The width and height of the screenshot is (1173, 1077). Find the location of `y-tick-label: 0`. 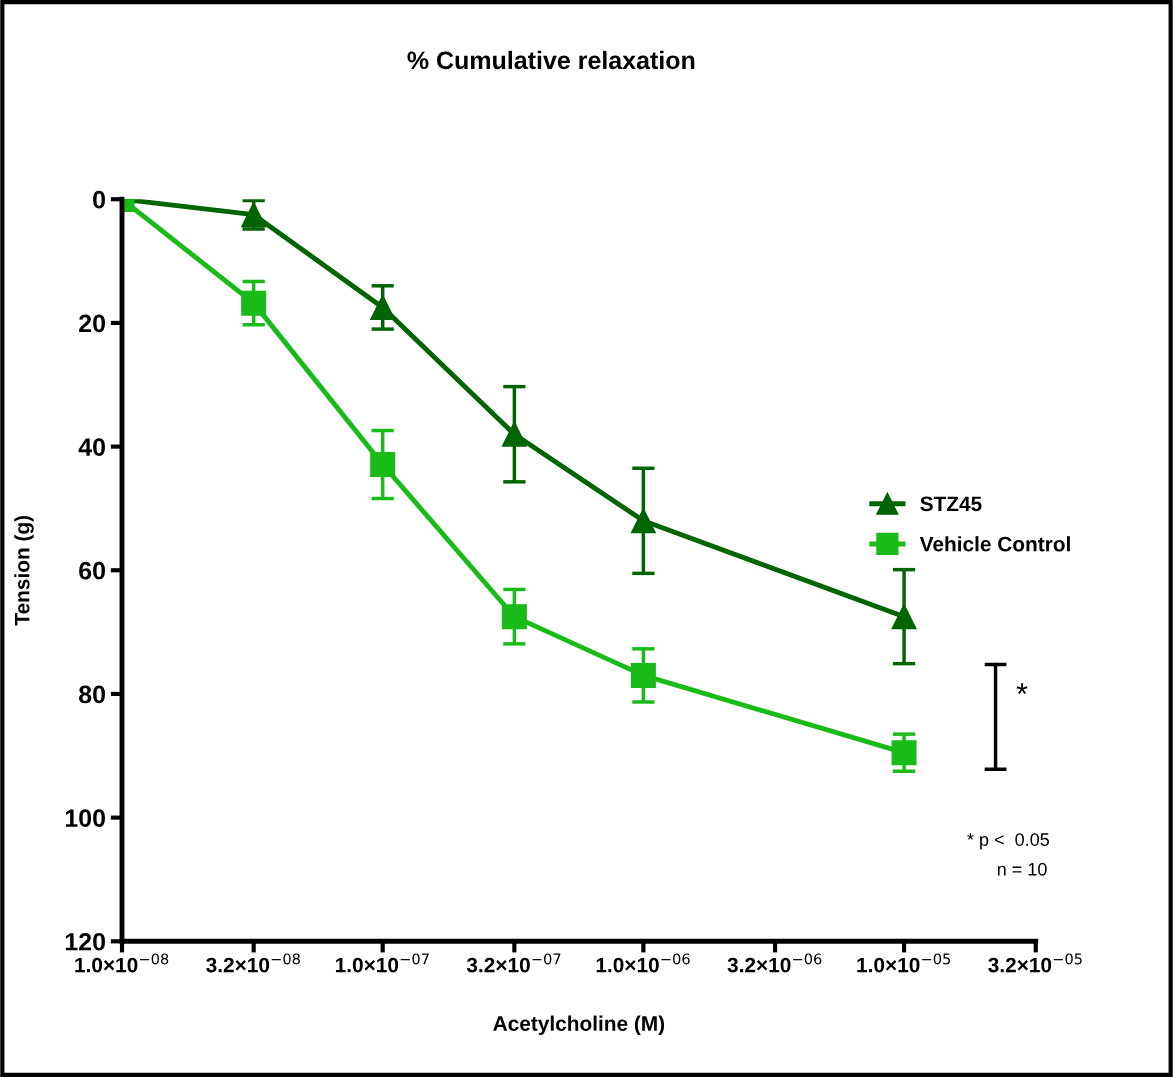

y-tick-label: 0 is located at coordinates (99, 199).